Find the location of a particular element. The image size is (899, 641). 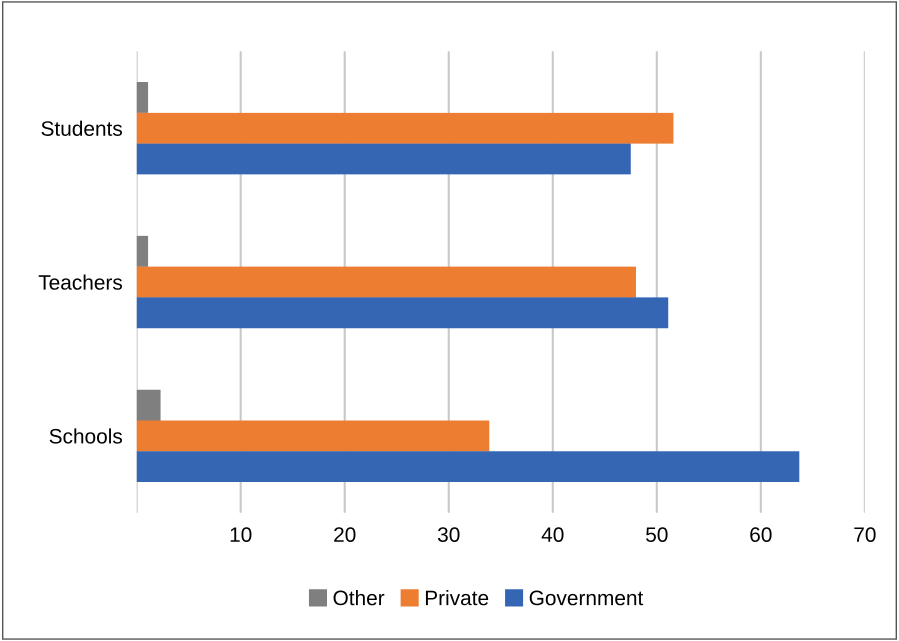

x-tick-label: 40 is located at coordinates (553, 534).